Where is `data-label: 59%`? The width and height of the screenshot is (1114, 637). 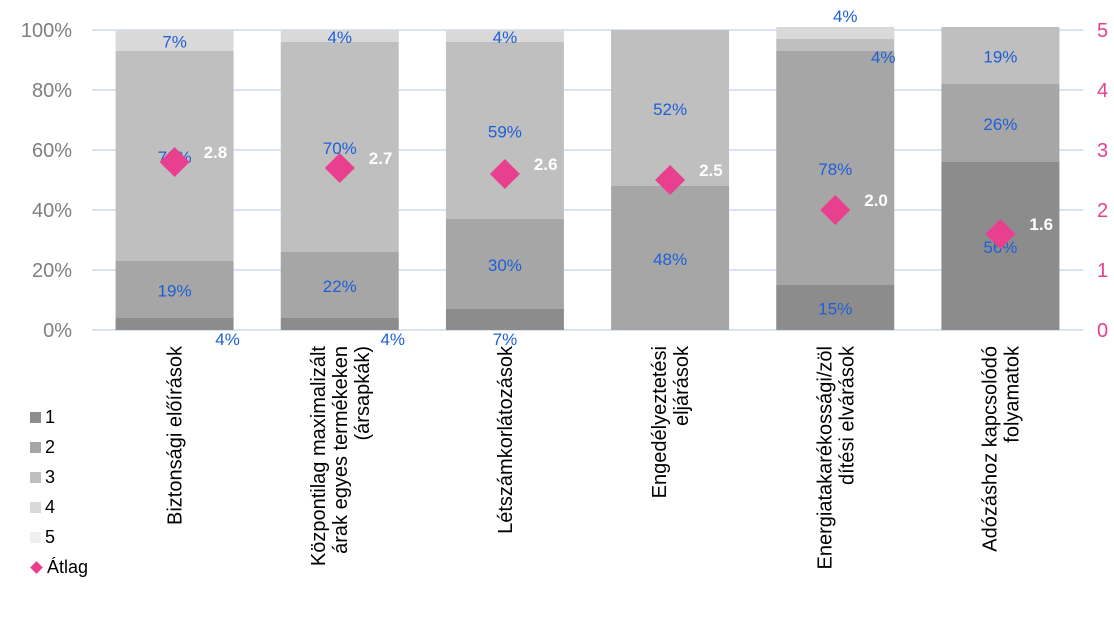
data-label: 59% is located at coordinates (505, 132).